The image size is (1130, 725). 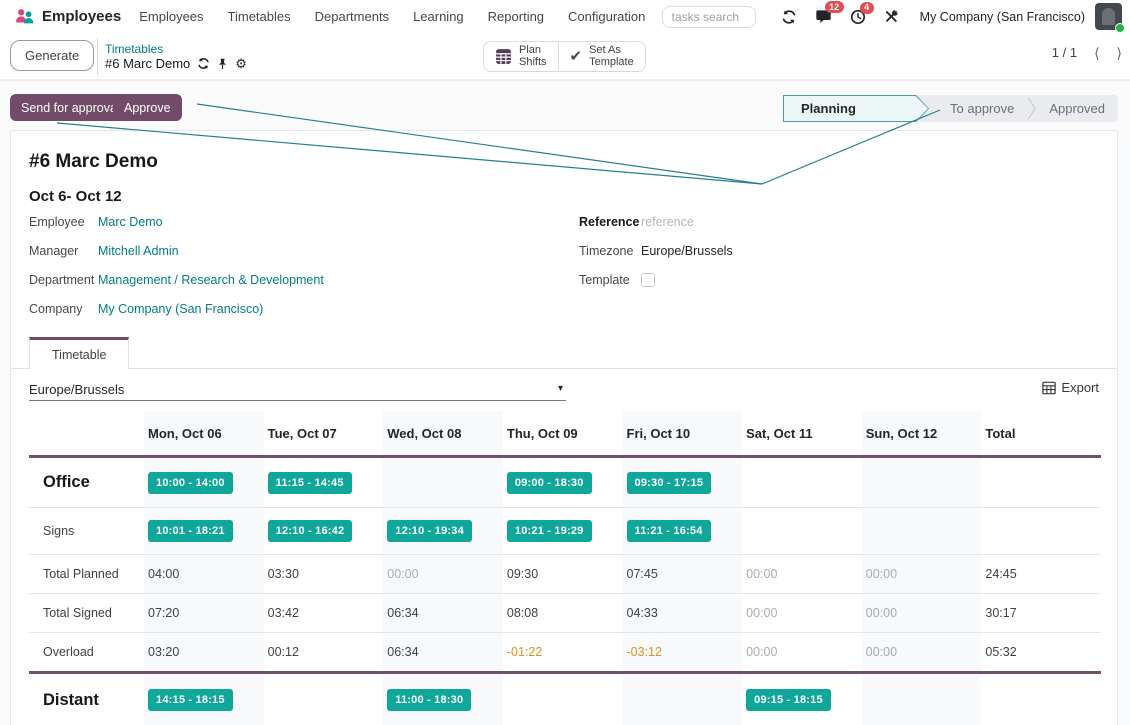 I want to click on plan-shifts-button: Plan Shifts, so click(x=521, y=56).